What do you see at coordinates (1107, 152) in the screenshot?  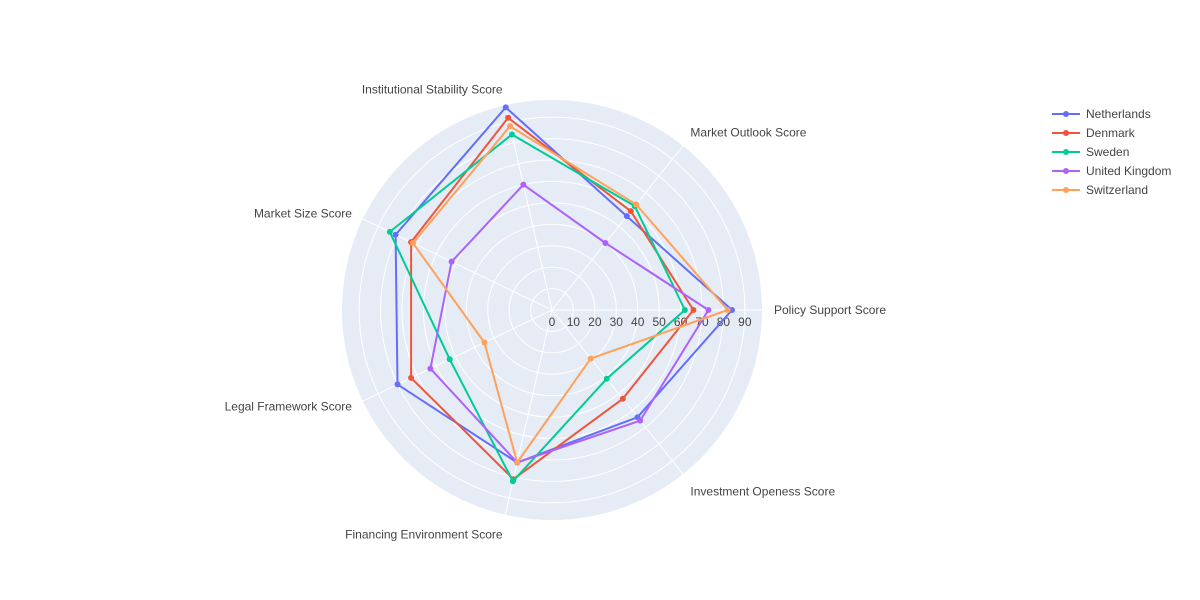 I see `legend-label: Sweden` at bounding box center [1107, 152].